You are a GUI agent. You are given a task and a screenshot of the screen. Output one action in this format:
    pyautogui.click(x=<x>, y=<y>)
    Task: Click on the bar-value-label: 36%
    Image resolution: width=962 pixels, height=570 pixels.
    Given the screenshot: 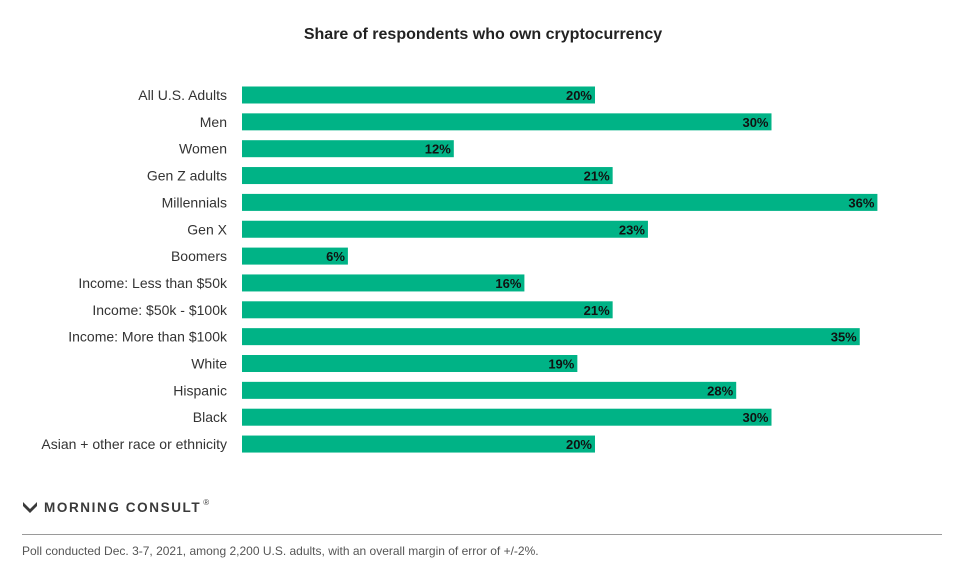 What is the action you would take?
    pyautogui.click(x=861, y=202)
    